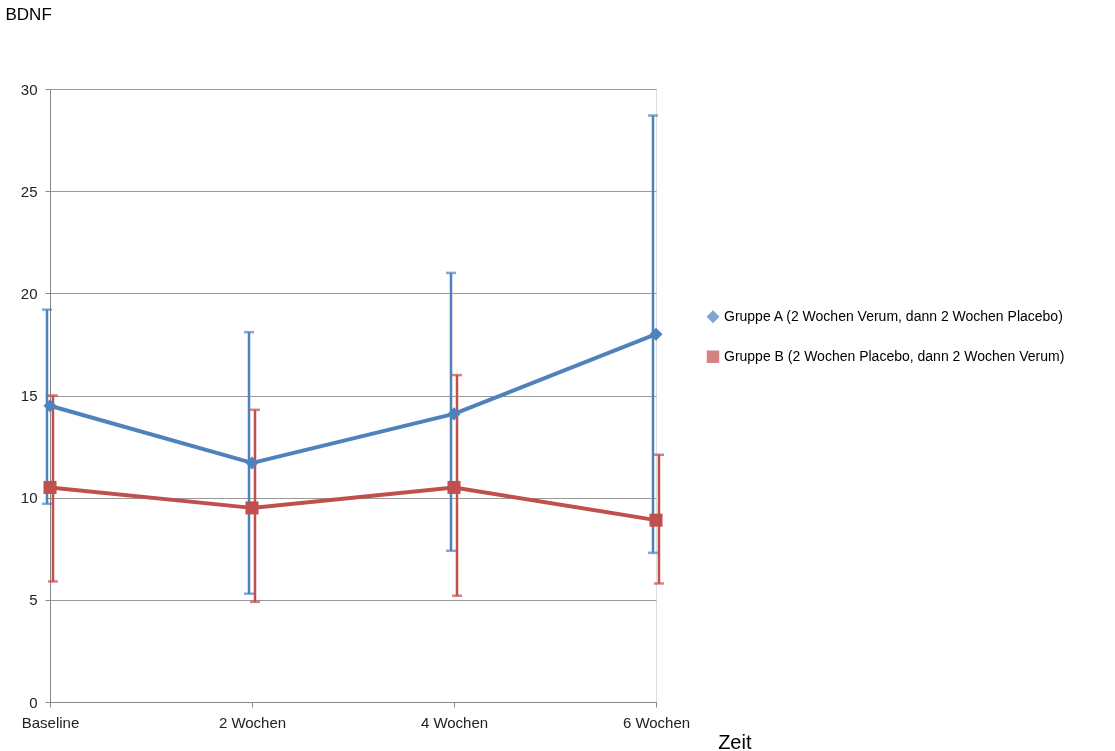 The width and height of the screenshot is (1115, 751). I want to click on y-tick-label: 0, so click(33, 702).